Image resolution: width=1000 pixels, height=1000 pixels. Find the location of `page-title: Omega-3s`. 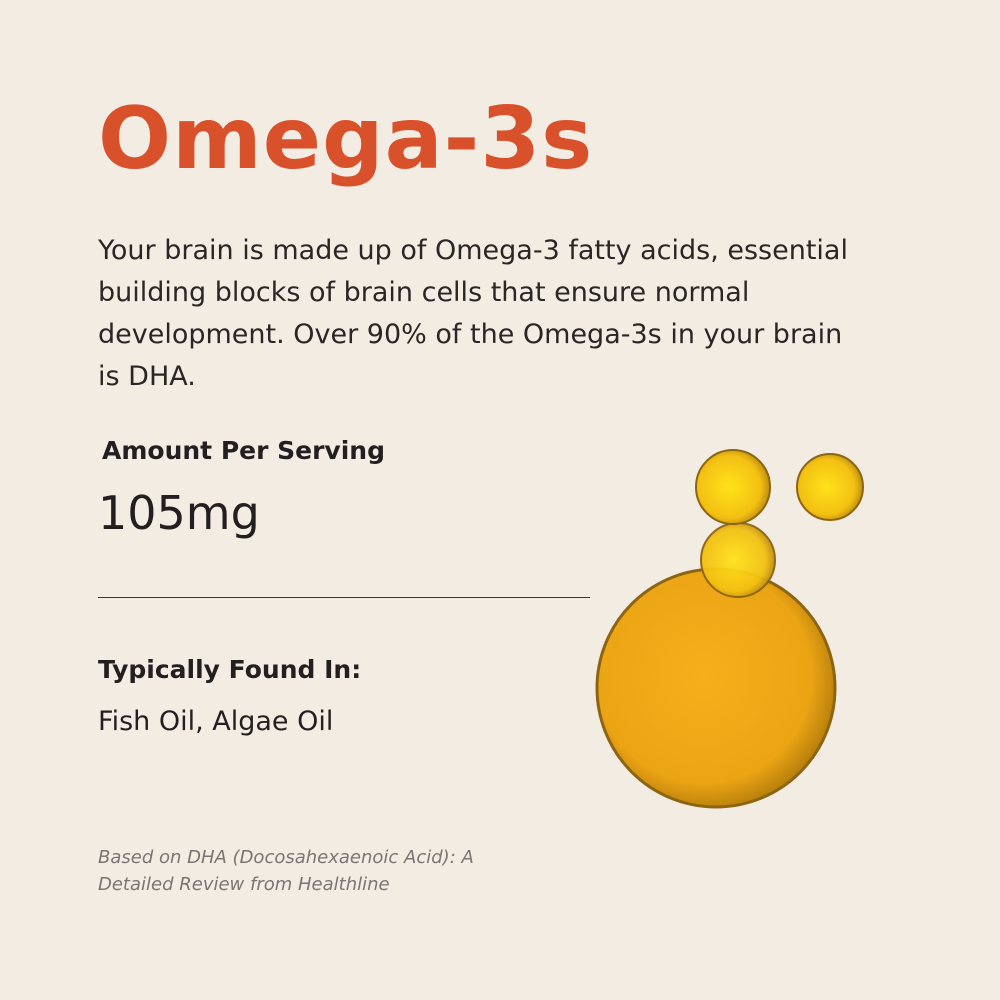

page-title: Omega-3s is located at coordinates (346, 139).